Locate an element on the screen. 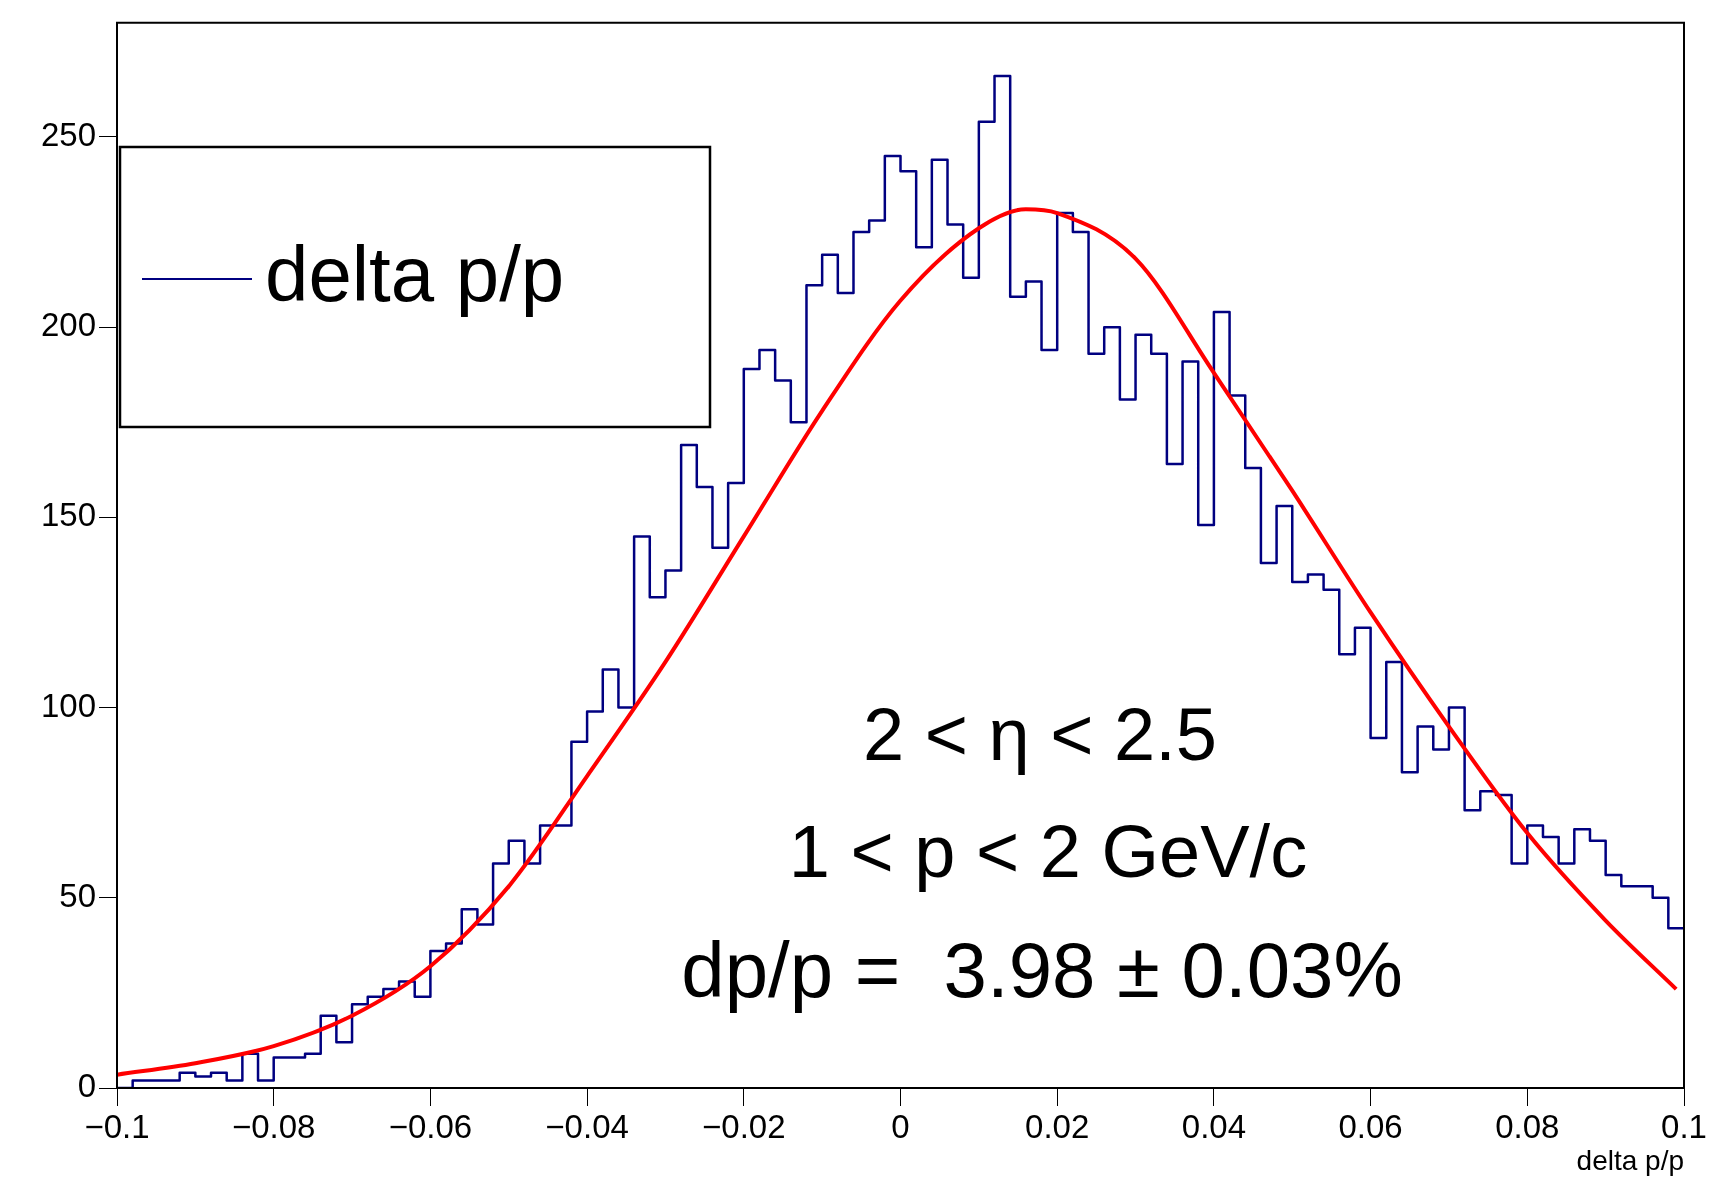 The image size is (1711, 1180). x-tick-label: −0.04 is located at coordinates (587, 1126).